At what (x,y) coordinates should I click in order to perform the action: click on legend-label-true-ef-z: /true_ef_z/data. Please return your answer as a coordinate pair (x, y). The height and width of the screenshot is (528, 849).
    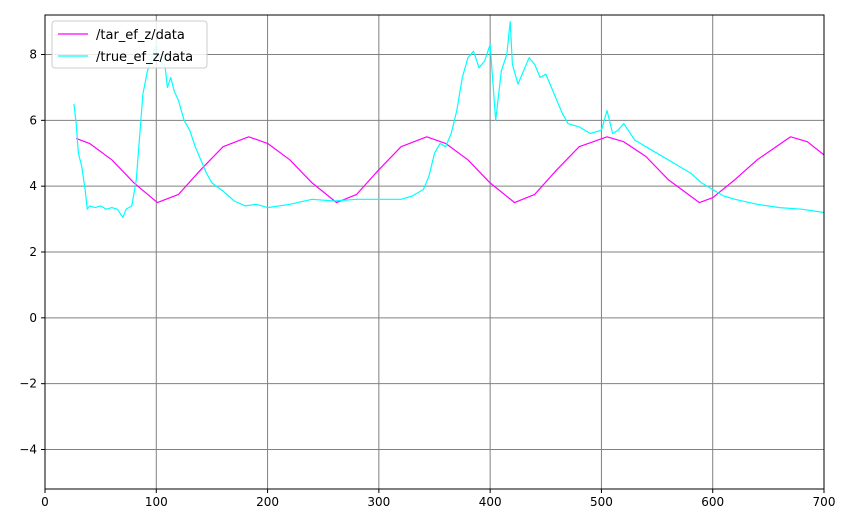
    Looking at the image, I should click on (144, 57).